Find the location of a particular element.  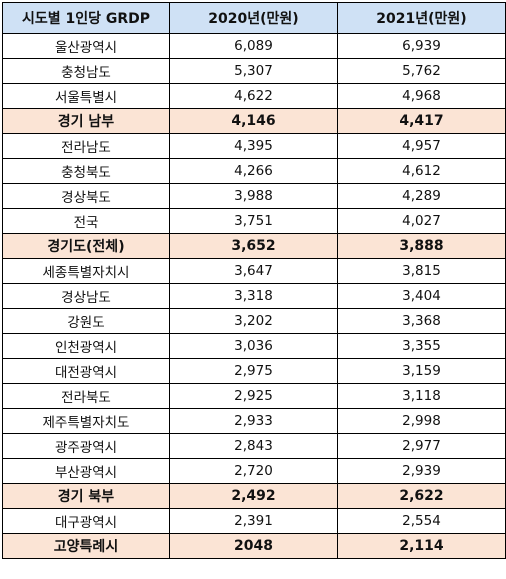

table-row: 광주광역시 2,843 2,977 is located at coordinates (254, 446).